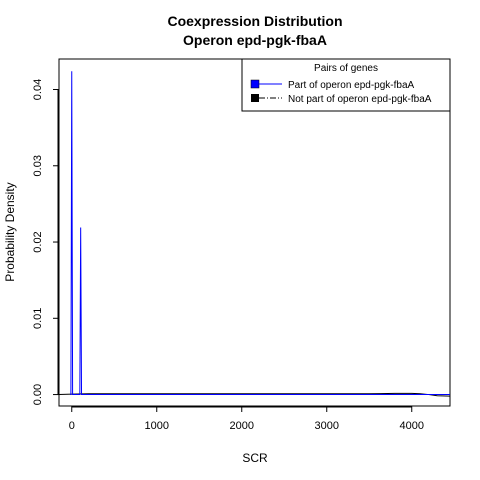 The width and height of the screenshot is (480, 480). What do you see at coordinates (351, 85) in the screenshot?
I see `legend-label-operon: Part of operon epd-pgk-fbaA` at bounding box center [351, 85].